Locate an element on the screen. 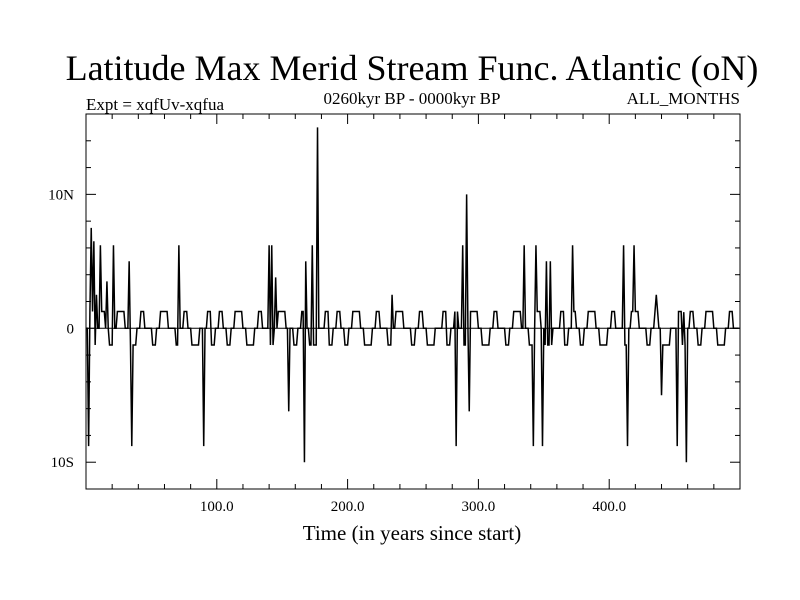 This screenshot has width=800, height=600. time-range-label: 0260kyr BP - 0000kyr BP is located at coordinates (412, 98).